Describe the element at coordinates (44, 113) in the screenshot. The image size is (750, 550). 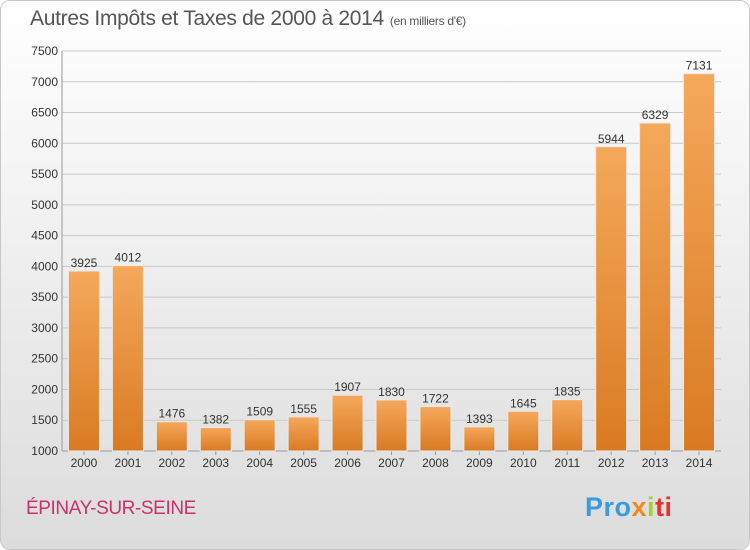
I see `y-tick-label: 6500` at that location.